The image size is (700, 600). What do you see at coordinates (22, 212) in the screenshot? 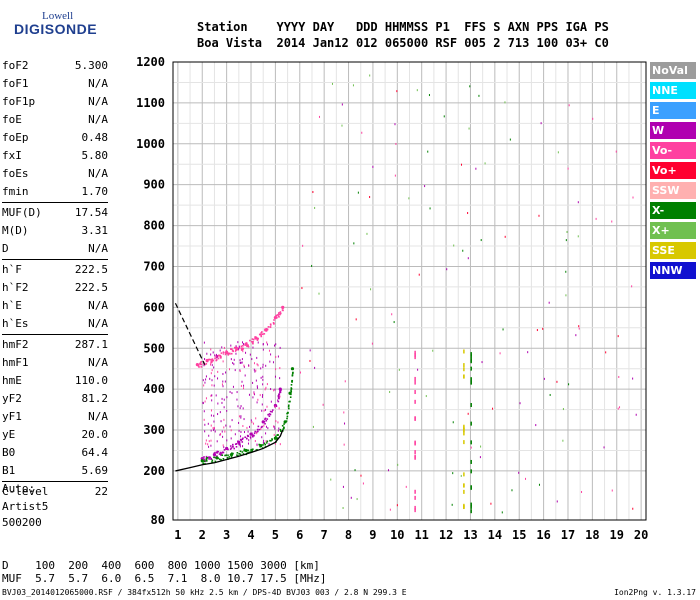
I see `param-label: MUF(D)` at bounding box center [22, 212].